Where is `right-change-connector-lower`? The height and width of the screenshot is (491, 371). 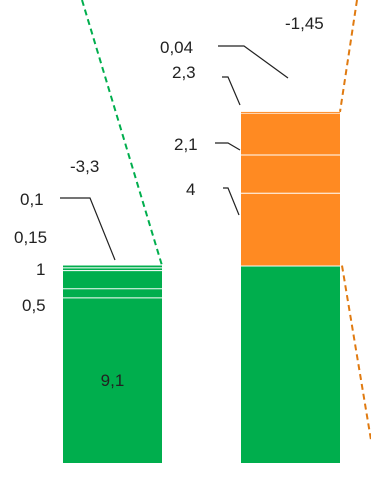
right-change-connector-lower is located at coordinates (356, 353).